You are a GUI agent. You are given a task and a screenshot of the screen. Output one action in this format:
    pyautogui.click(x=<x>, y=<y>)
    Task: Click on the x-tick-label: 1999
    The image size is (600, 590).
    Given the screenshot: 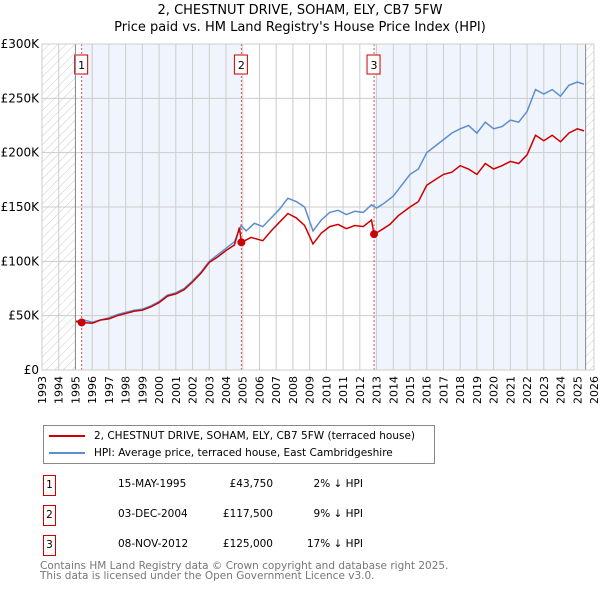 What is the action you would take?
    pyautogui.click(x=142, y=390)
    